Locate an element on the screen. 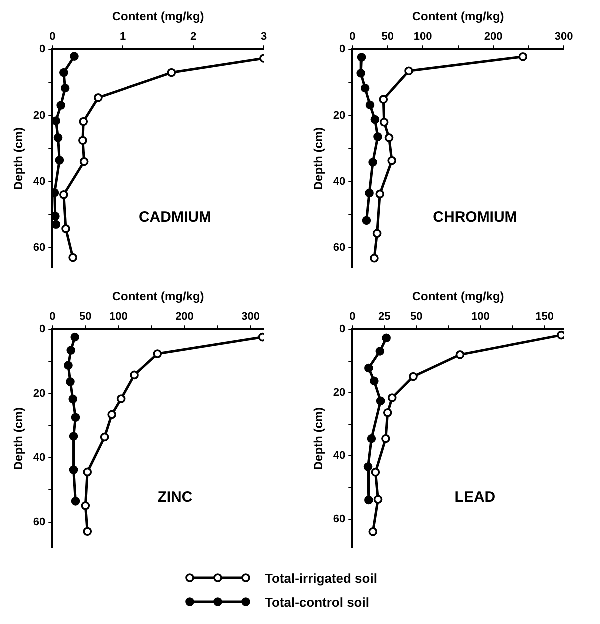 Image resolution: width=600 pixels, height=624 pixels. text: CHROMIUM is located at coordinates (475, 217).